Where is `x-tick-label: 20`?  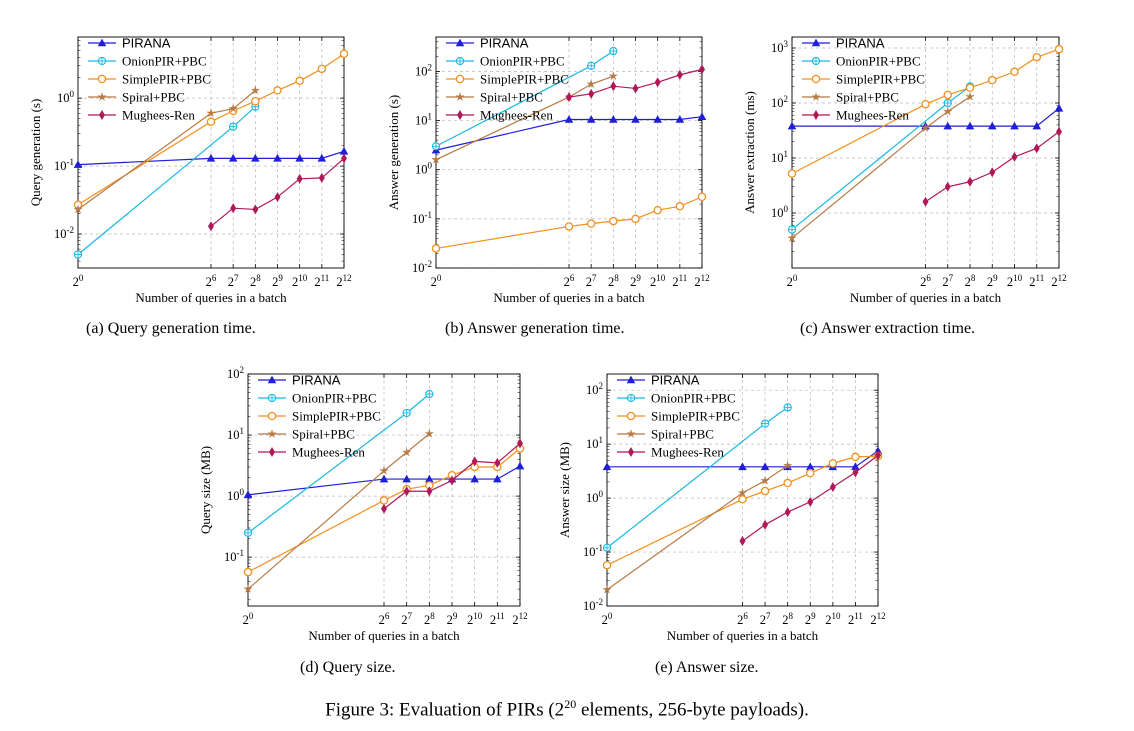
x-tick-label: 20 is located at coordinates (78, 281).